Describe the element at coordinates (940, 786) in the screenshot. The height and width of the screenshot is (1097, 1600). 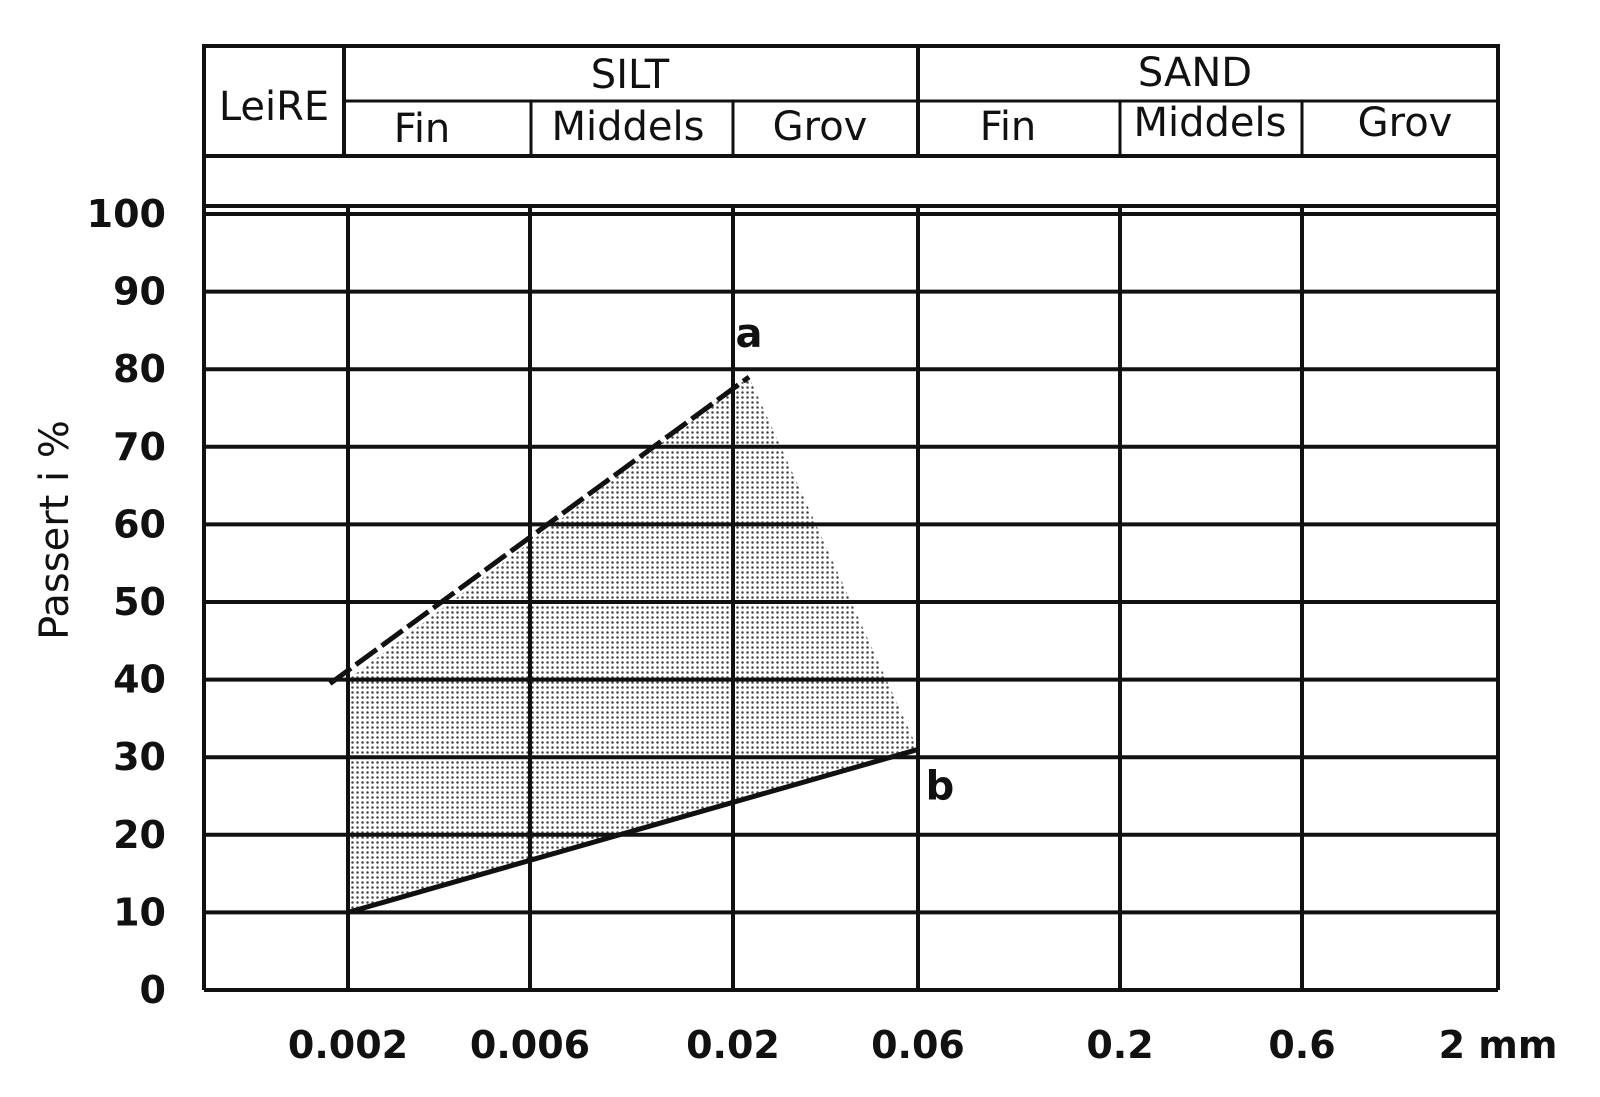
I see `annotation-b: b` at that location.